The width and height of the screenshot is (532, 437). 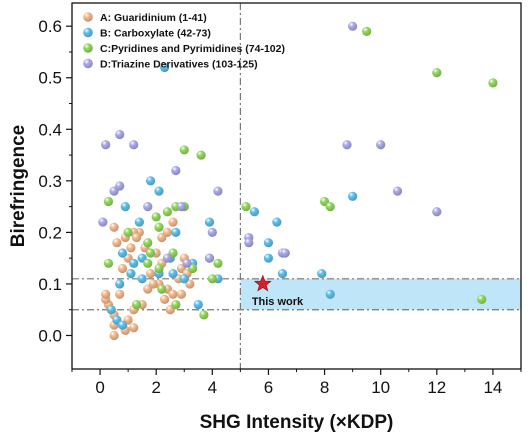 I want to click on highlight-band-layer, so click(x=380, y=294).